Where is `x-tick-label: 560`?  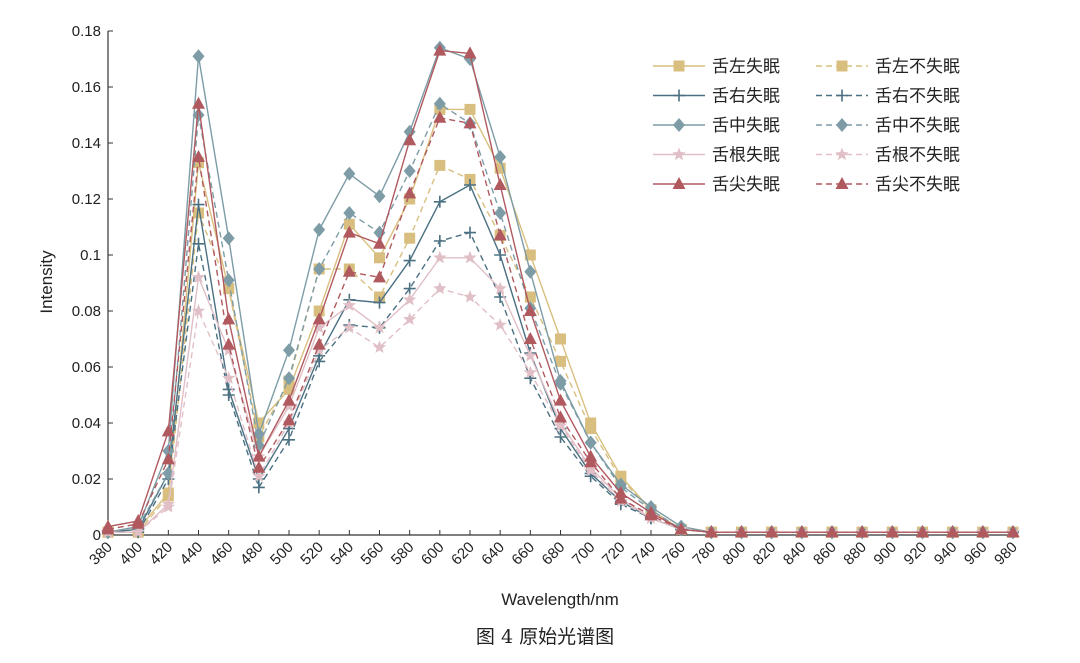 x-tick-label: 560 is located at coordinates (373, 554).